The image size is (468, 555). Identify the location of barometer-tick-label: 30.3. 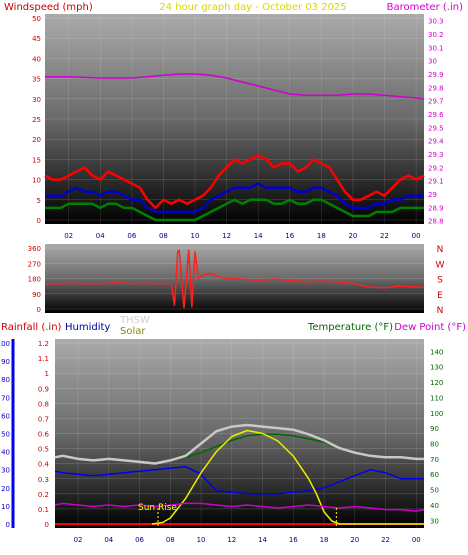
(436, 22).